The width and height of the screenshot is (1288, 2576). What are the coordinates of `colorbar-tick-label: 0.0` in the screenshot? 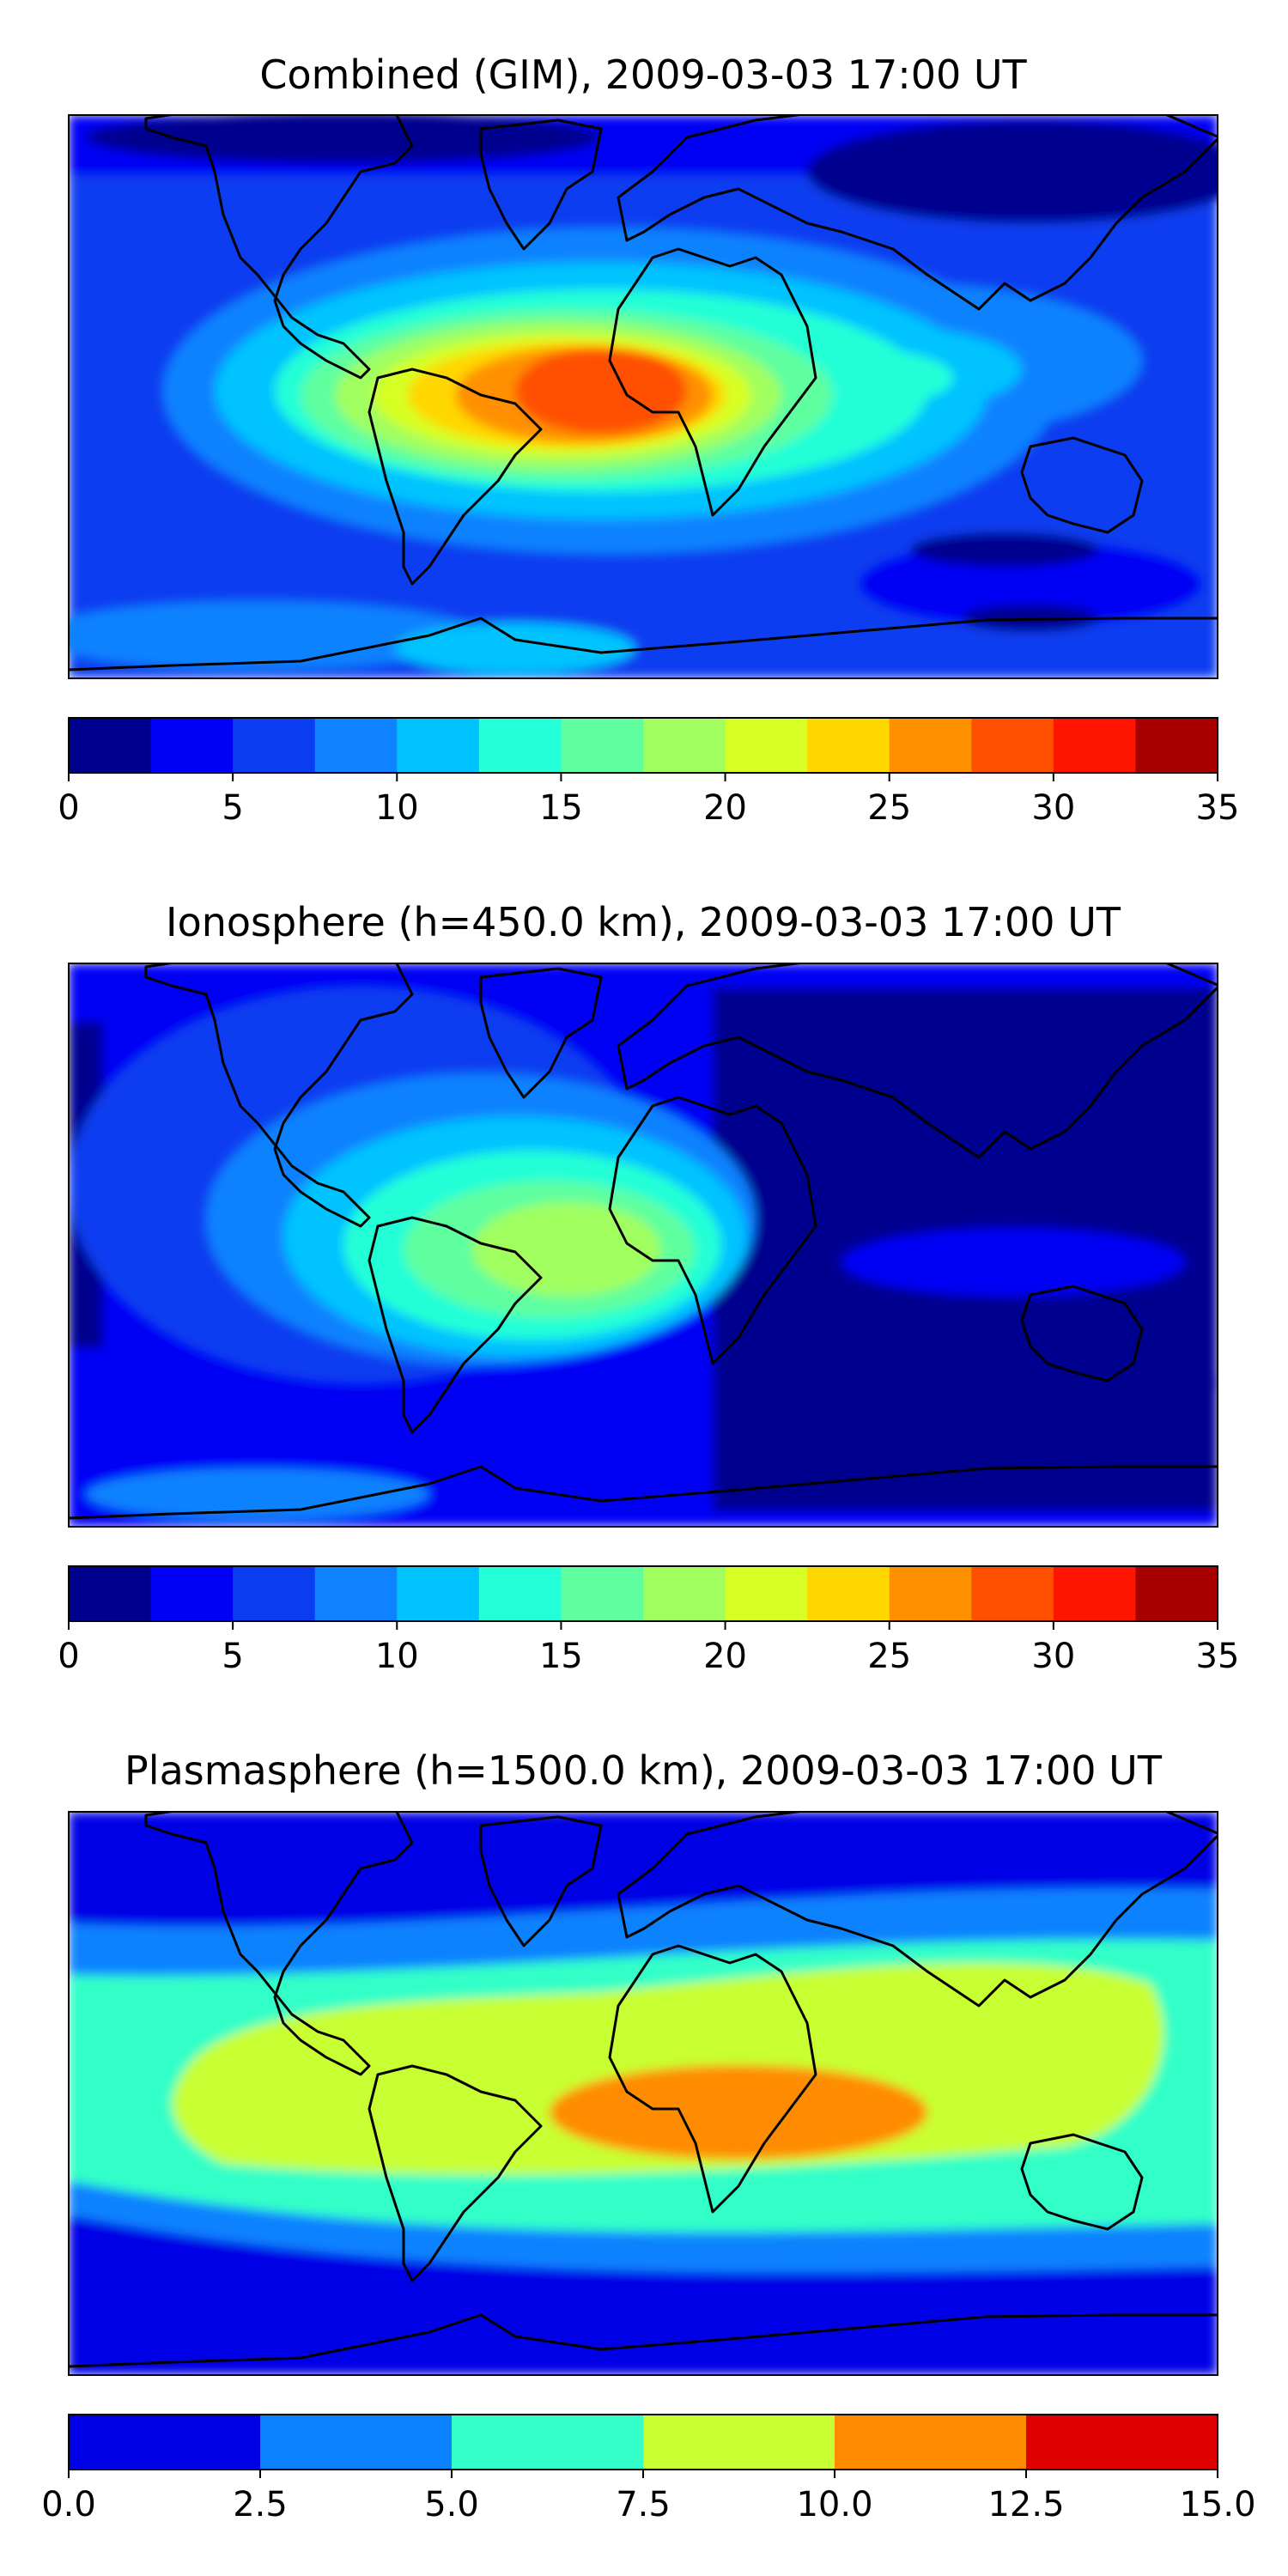 It's located at (69, 2504).